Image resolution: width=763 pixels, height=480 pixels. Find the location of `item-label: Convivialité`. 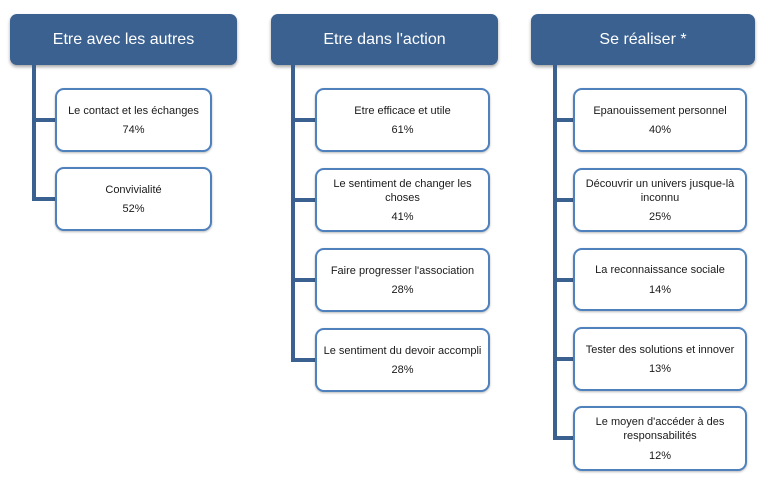

item-label: Convivialité is located at coordinates (133, 189).